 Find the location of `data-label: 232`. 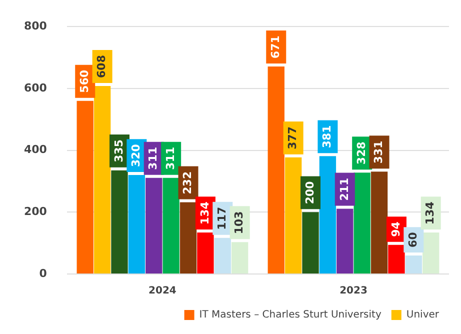

data-label: 232 is located at coordinates (187, 182).